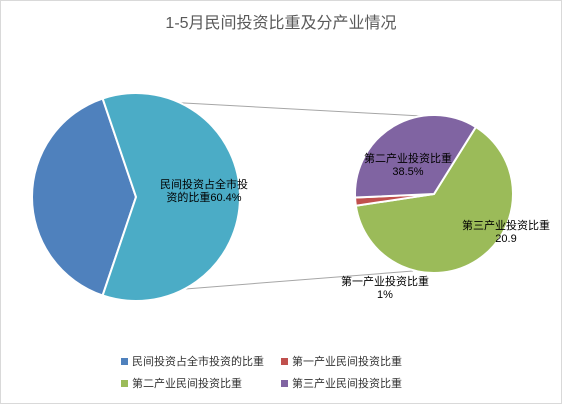 This screenshot has width=562, height=404. I want to click on legend-item: 第一产业民间投资比重, so click(366, 361).